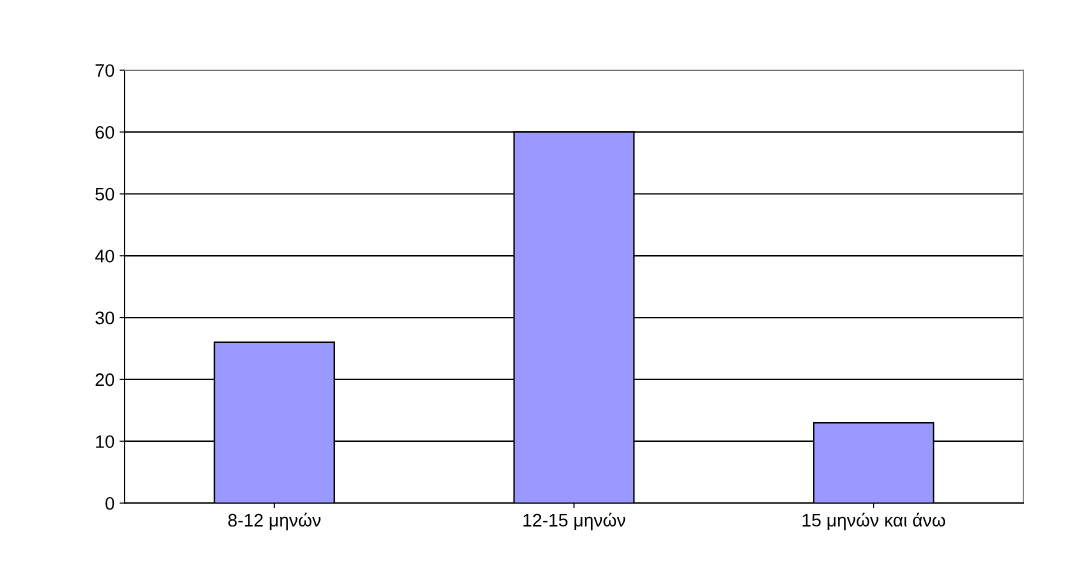  What do you see at coordinates (574, 521) in the screenshot?
I see `x-tick-label: 12-15 μηνών` at bounding box center [574, 521].